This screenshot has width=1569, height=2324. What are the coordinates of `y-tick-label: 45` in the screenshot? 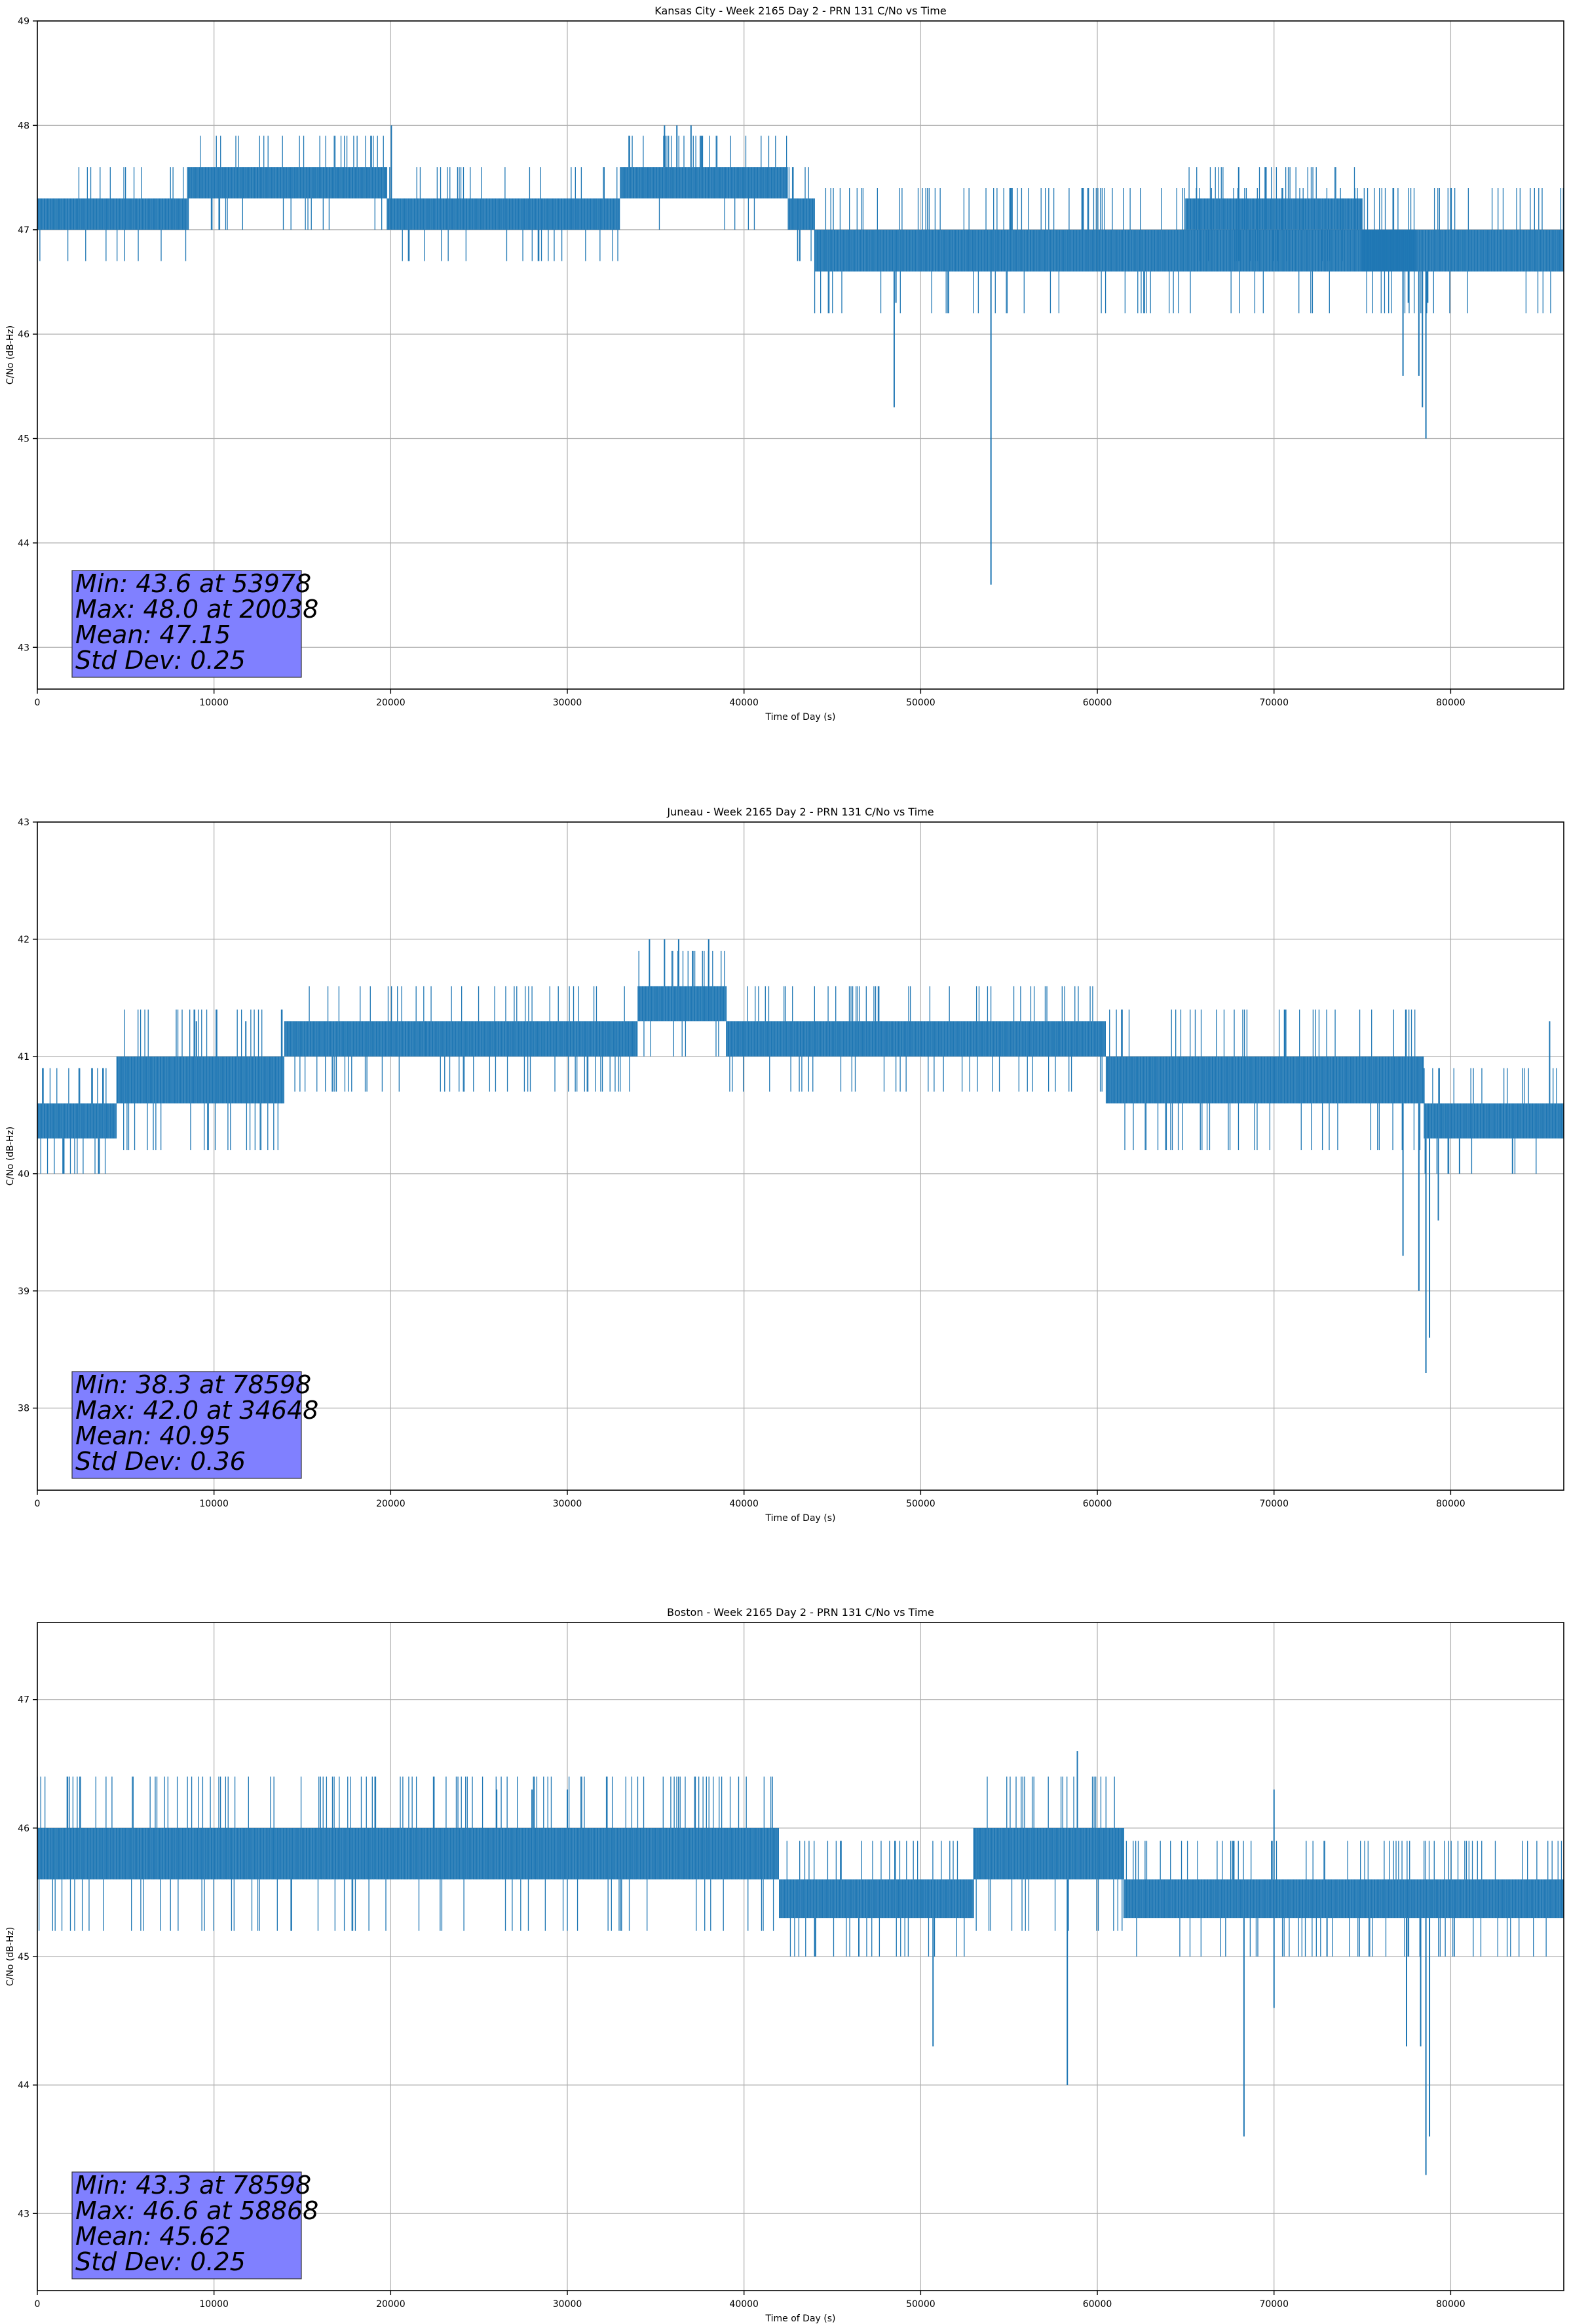 It's located at (23, 439).